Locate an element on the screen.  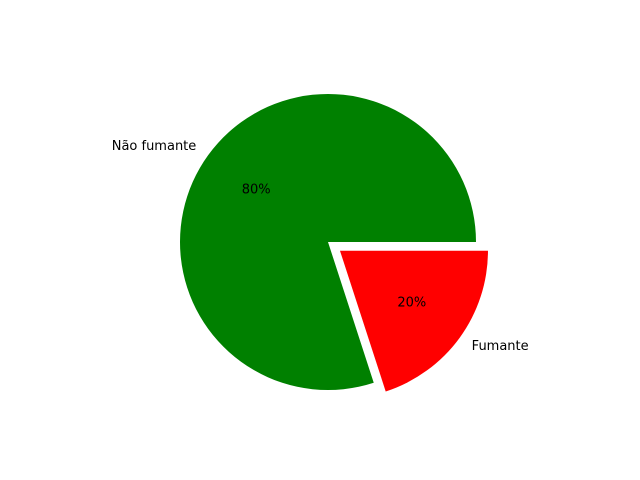
slice-percent-label: 20% is located at coordinates (411, 302).